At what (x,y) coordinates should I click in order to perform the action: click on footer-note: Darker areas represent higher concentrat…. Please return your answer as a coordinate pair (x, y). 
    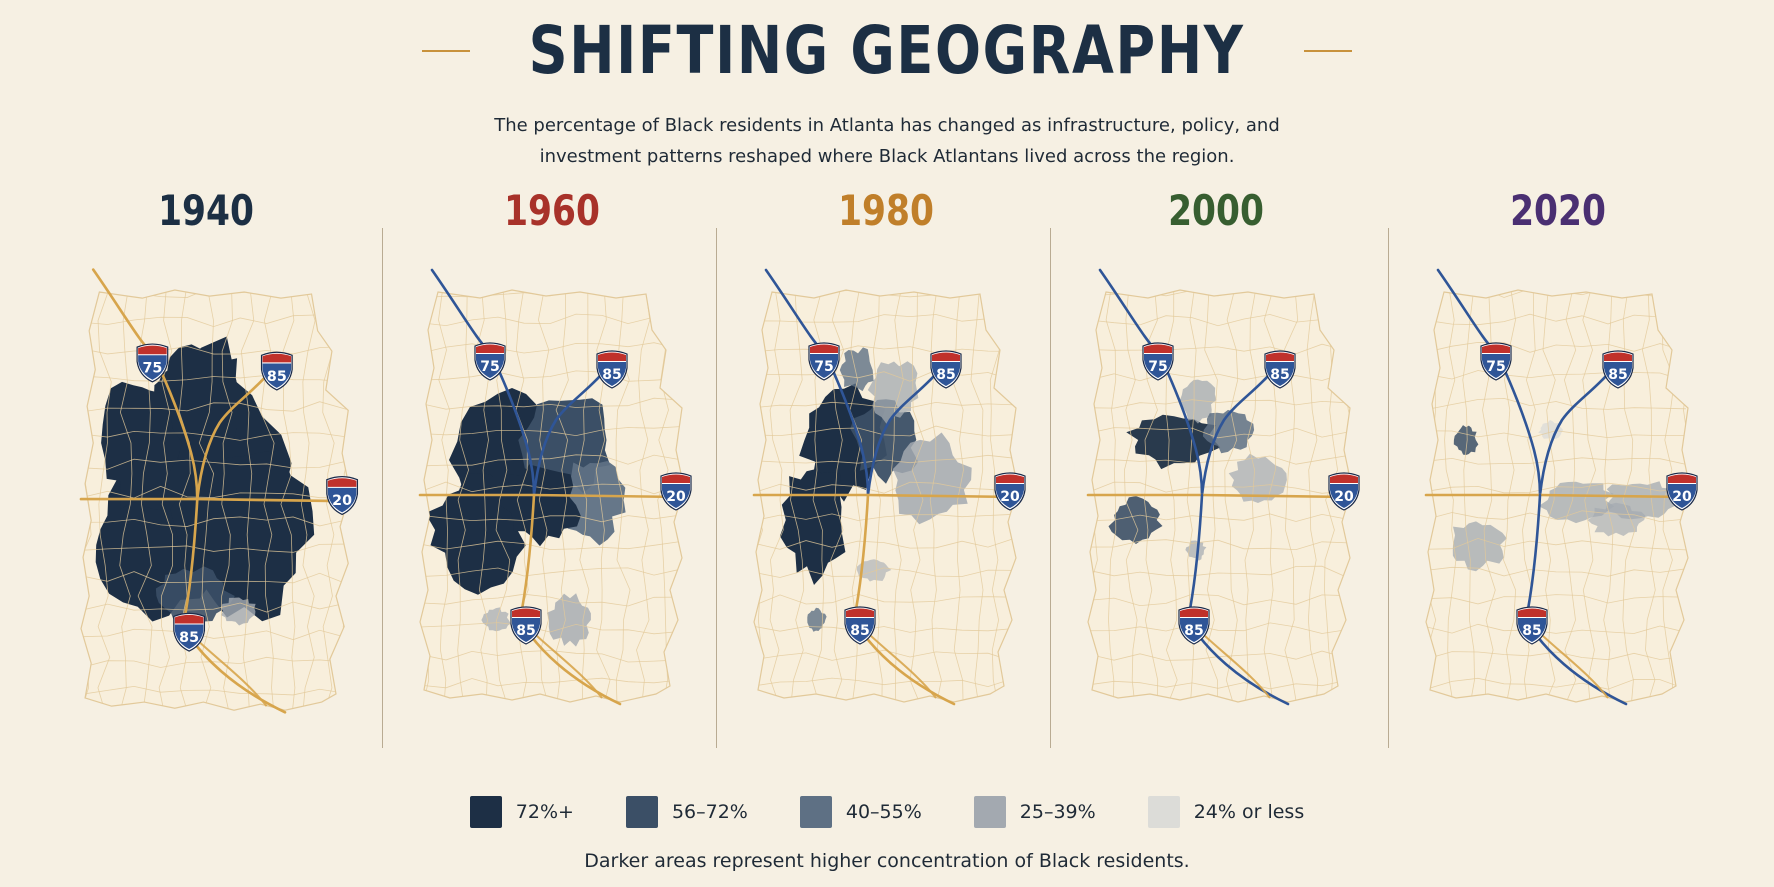
    Looking at the image, I should click on (887, 861).